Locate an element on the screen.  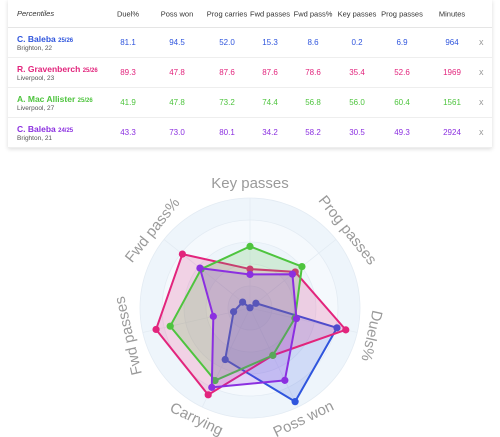
value: 60.4 is located at coordinates (402, 102).